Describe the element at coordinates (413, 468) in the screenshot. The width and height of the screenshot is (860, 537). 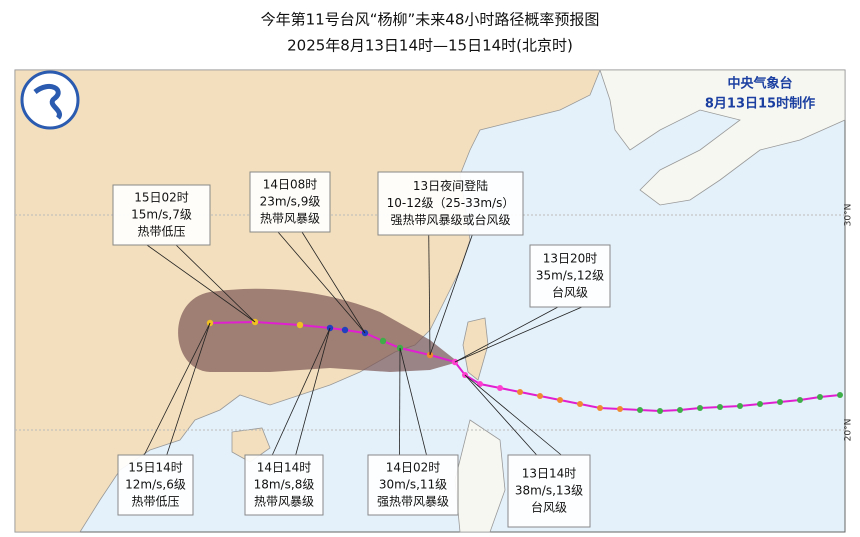
I see `callout-text: 14日02时` at that location.